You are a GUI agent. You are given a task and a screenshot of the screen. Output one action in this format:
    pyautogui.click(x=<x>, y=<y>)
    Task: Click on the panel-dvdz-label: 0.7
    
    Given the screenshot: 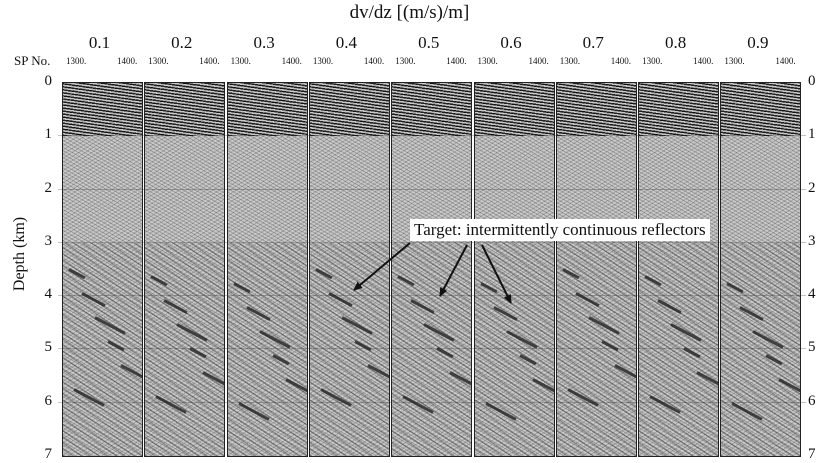 What is the action you would take?
    pyautogui.click(x=593, y=42)
    